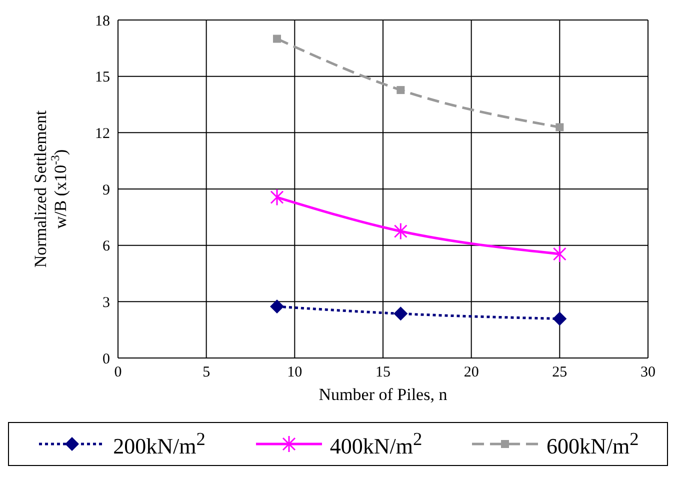 The image size is (676, 482). What do you see at coordinates (106, 246) in the screenshot?
I see `y-tick-label: 6` at bounding box center [106, 246].